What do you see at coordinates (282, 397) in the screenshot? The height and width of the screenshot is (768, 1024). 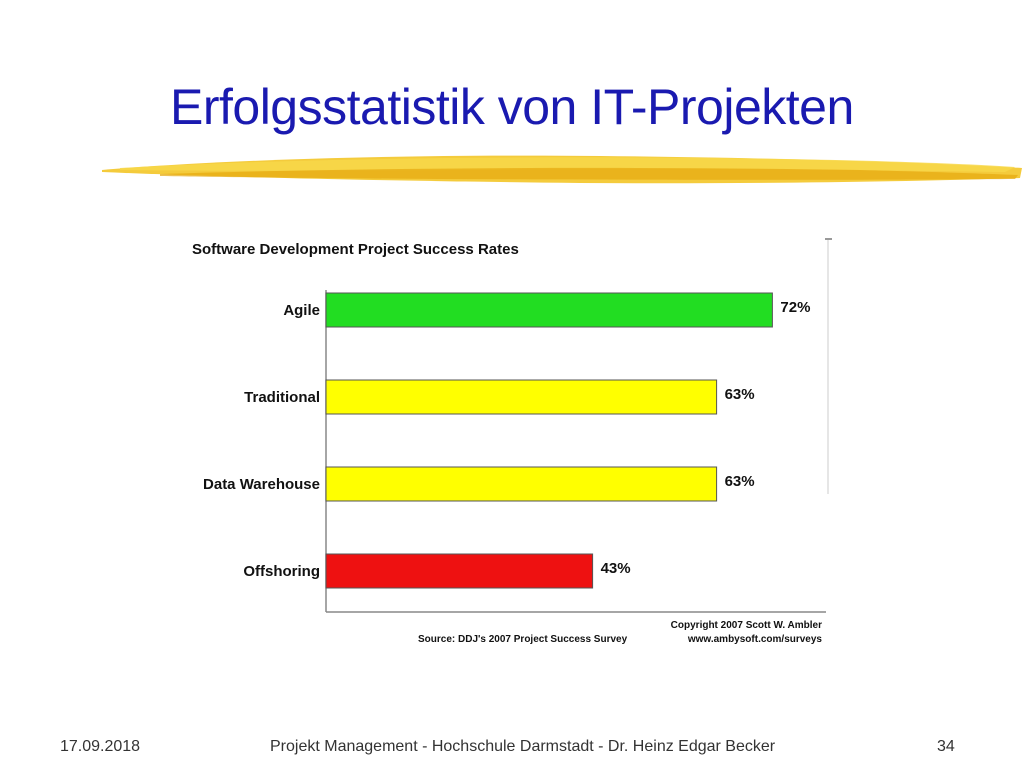 I see `category-label: Traditional` at bounding box center [282, 397].